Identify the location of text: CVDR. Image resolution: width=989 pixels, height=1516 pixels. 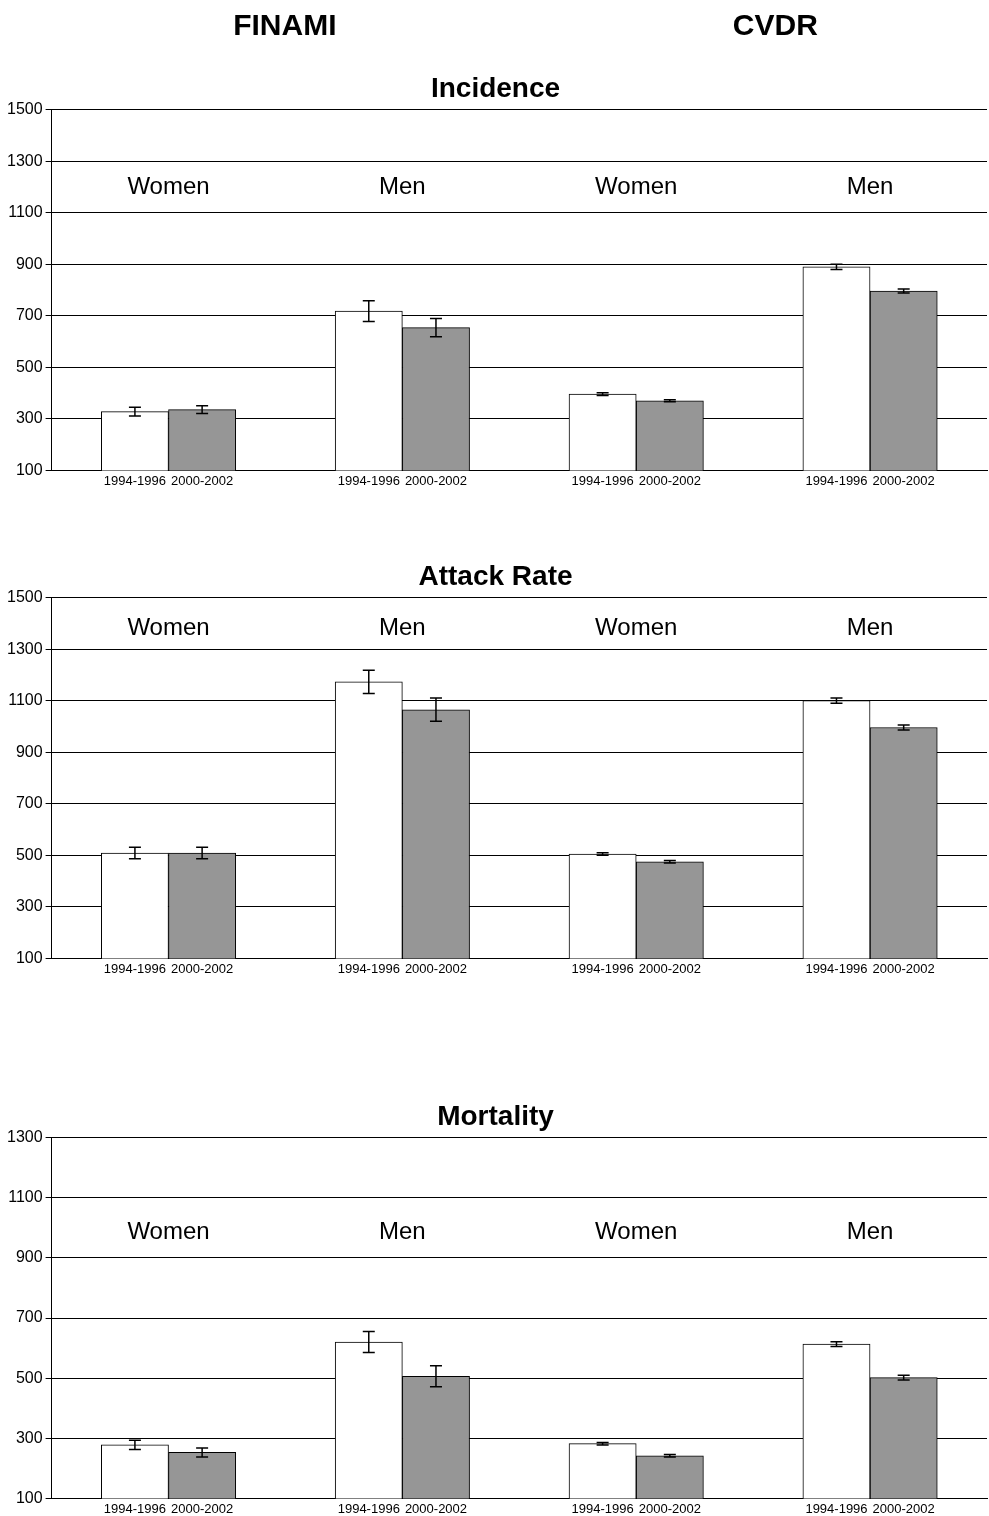
(775, 25).